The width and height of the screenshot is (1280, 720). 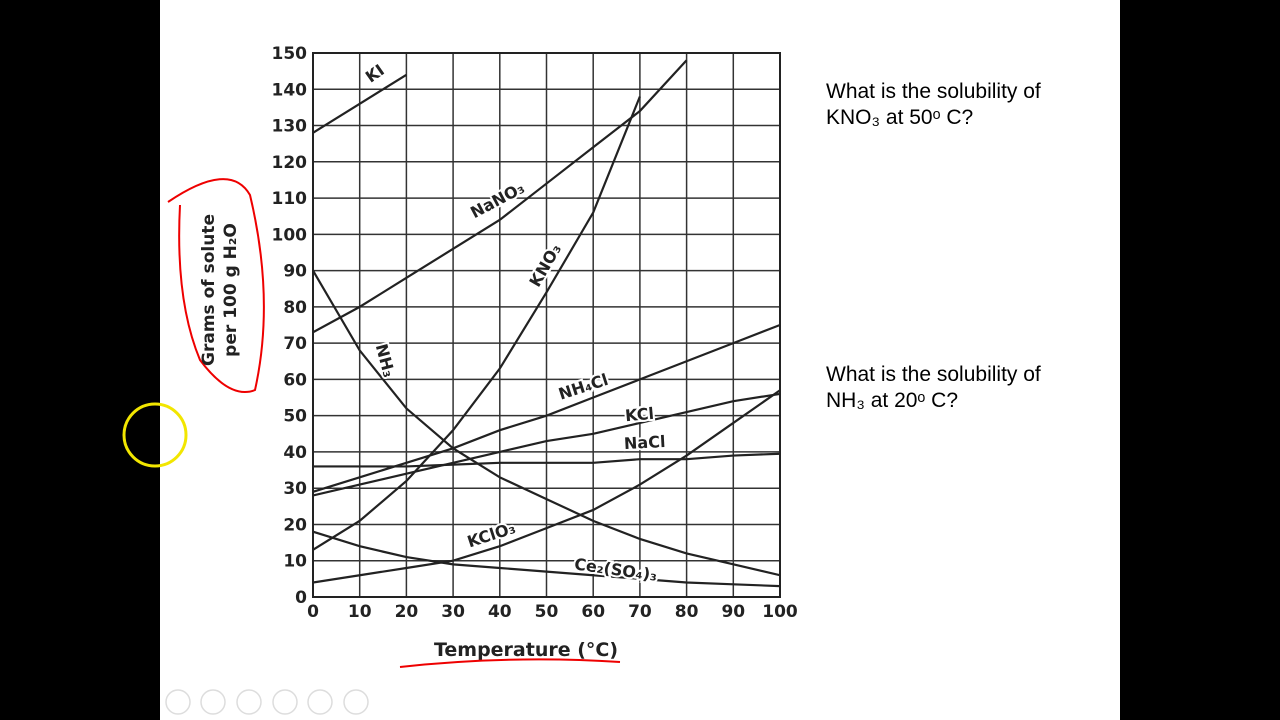 What do you see at coordinates (453, 612) in the screenshot?
I see `x-tick-label: 30` at bounding box center [453, 612].